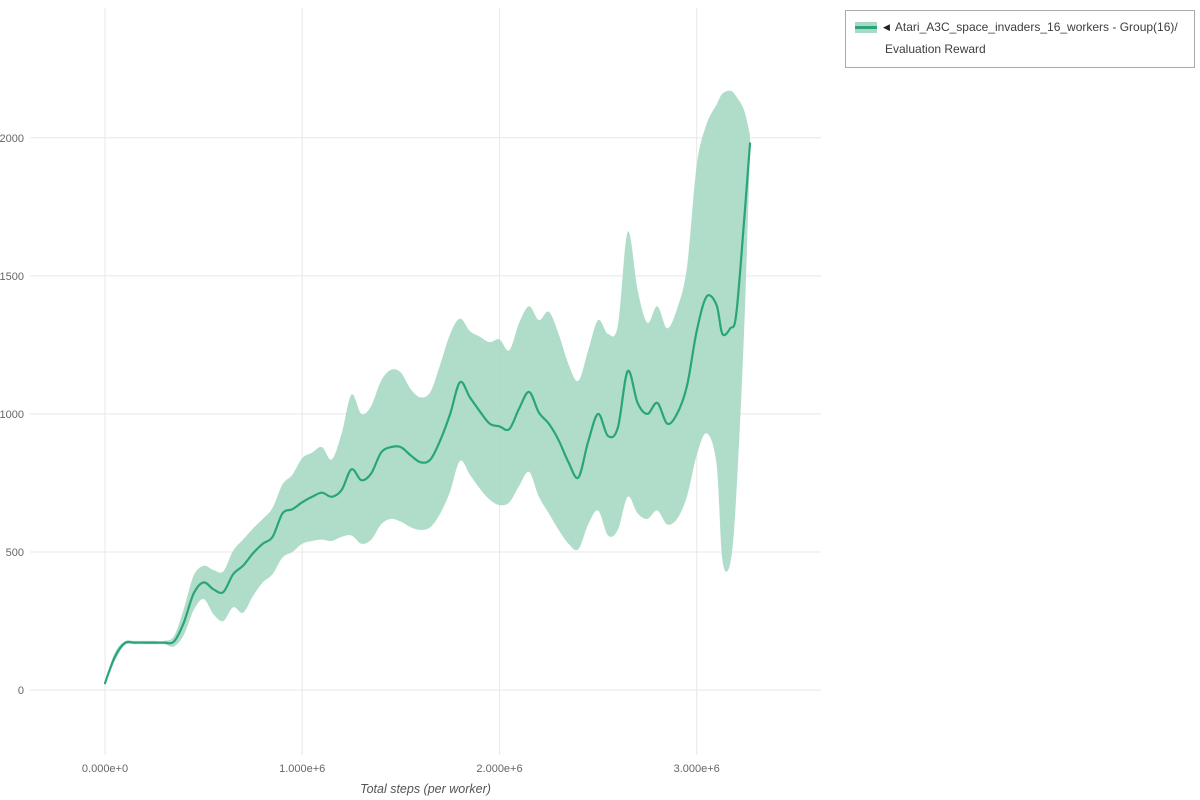  What do you see at coordinates (12, 139) in the screenshot?
I see `svg-text: 2000` at bounding box center [12, 139].